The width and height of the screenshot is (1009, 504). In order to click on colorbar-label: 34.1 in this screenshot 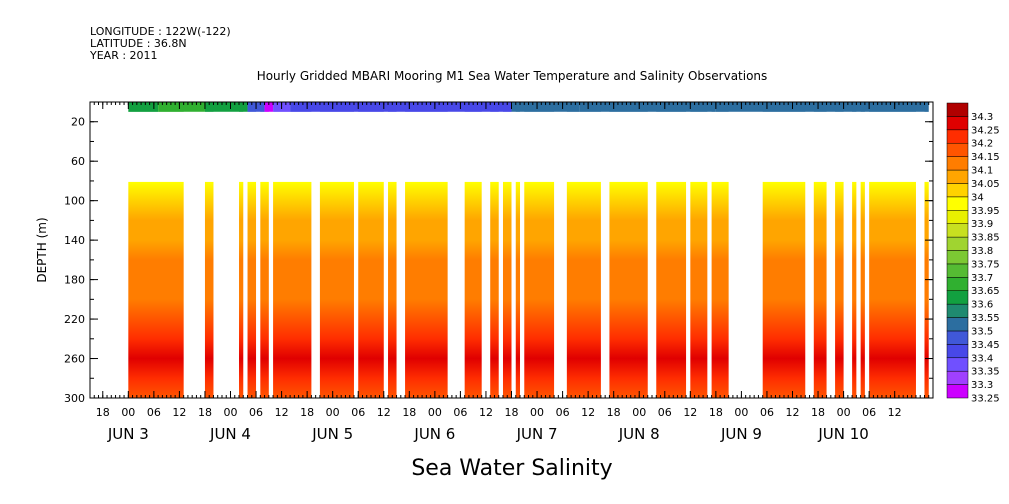, I will do `click(982, 171)`.